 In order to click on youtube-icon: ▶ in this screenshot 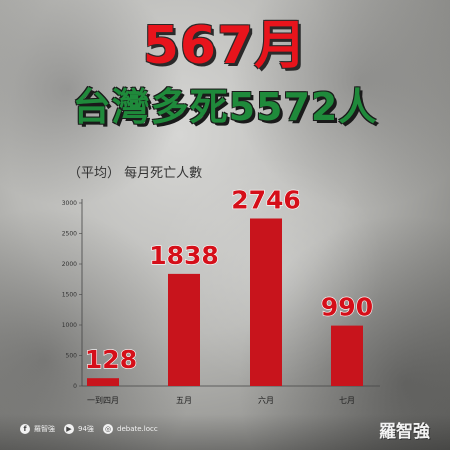, I will do `click(69, 429)`.